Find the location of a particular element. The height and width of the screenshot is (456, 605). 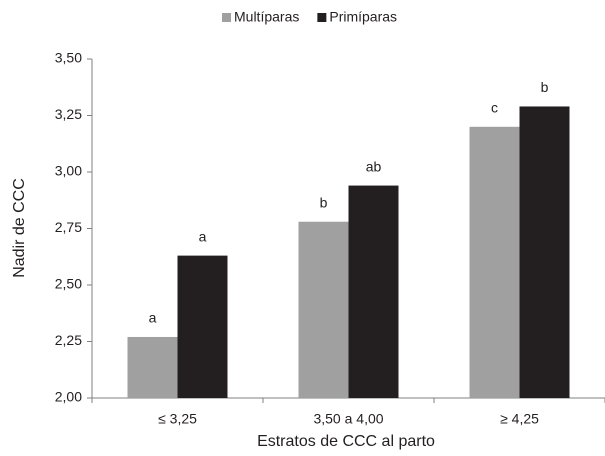

y-tick-label: 2,25 is located at coordinates (68, 340).